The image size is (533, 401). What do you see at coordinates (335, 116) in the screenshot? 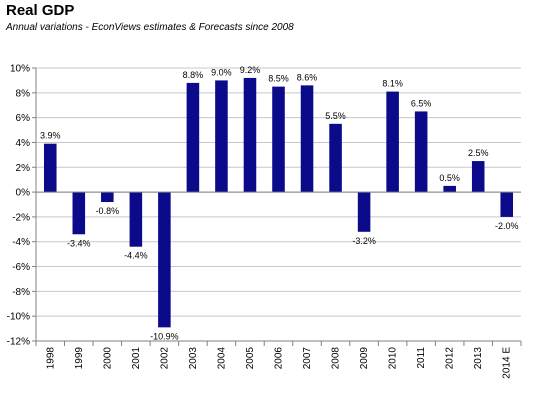
I see `data-label: 5.5%` at bounding box center [335, 116].